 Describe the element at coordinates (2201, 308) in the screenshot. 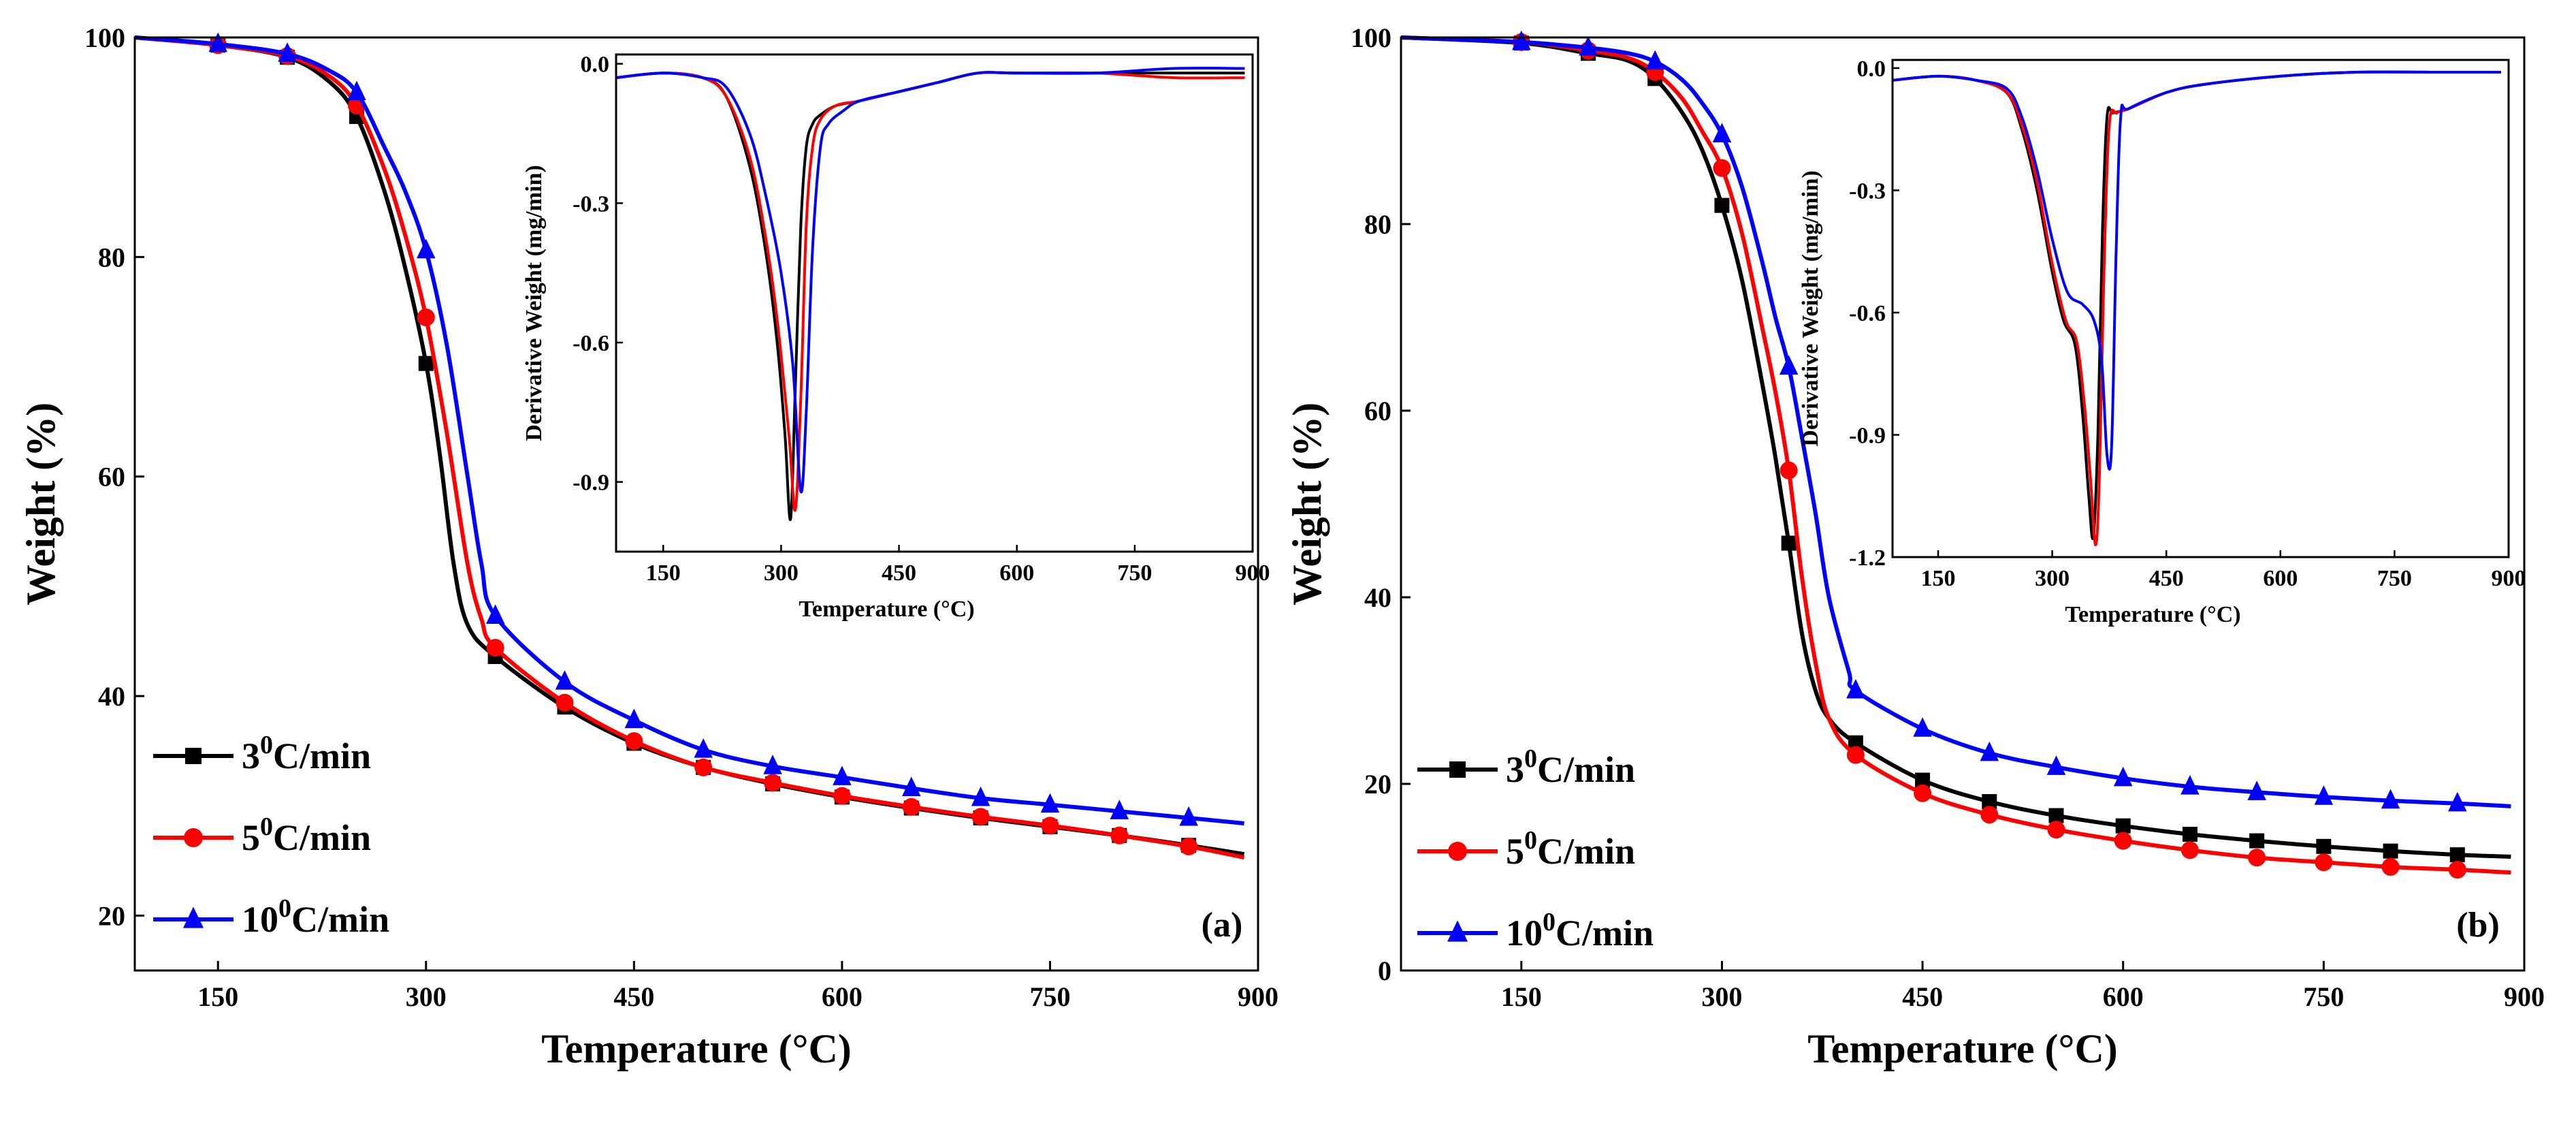

I see `inset-background` at that location.